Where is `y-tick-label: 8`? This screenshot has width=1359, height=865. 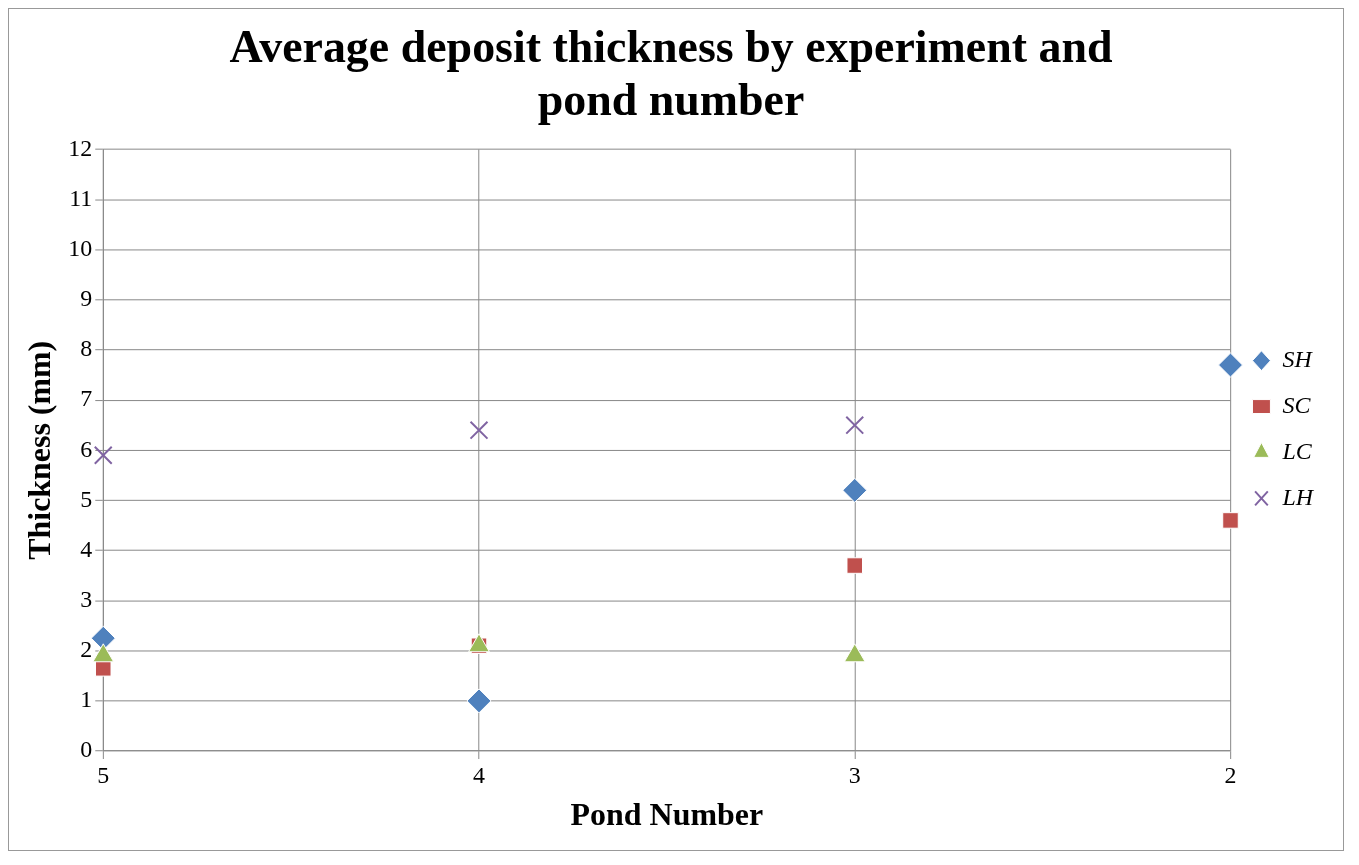
y-tick-label: 8 is located at coordinates (86, 348).